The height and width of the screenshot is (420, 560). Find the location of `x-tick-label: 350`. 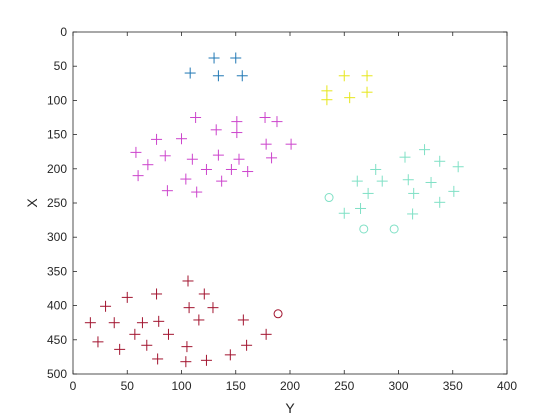

x-tick-label: 350 is located at coordinates (453, 386).